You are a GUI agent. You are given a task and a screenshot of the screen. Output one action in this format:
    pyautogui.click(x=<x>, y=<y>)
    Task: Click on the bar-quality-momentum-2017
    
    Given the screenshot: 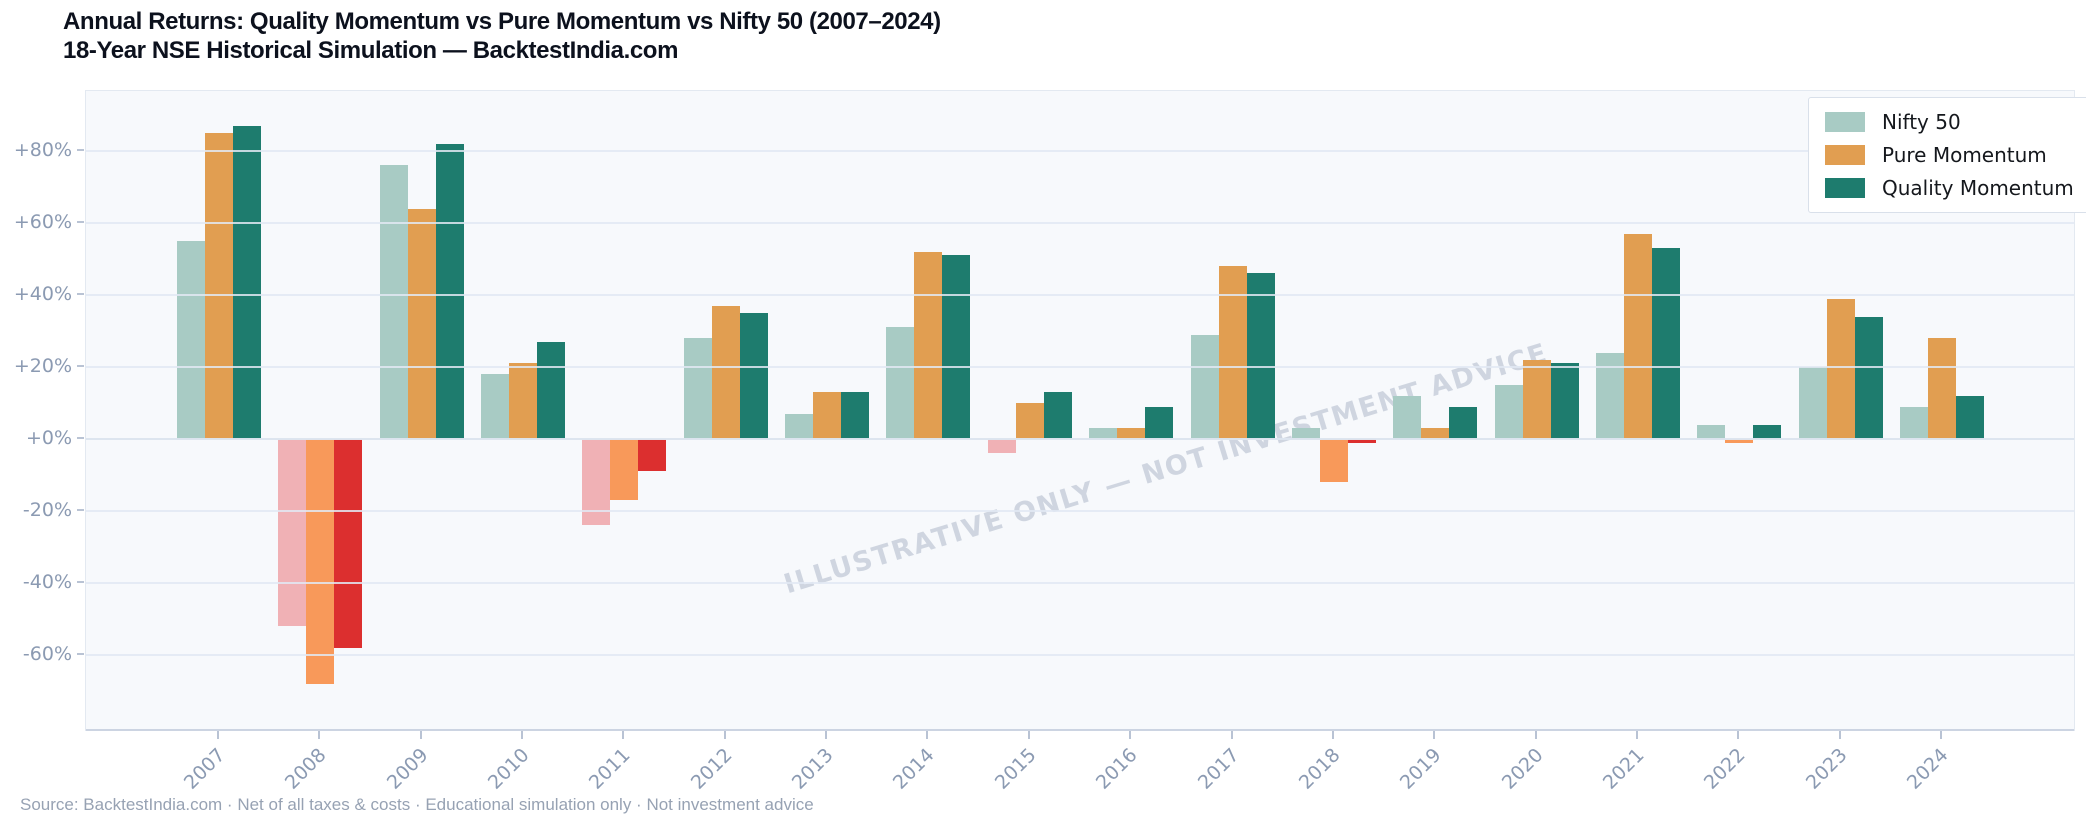 What is the action you would take?
    pyautogui.click(x=1260, y=356)
    